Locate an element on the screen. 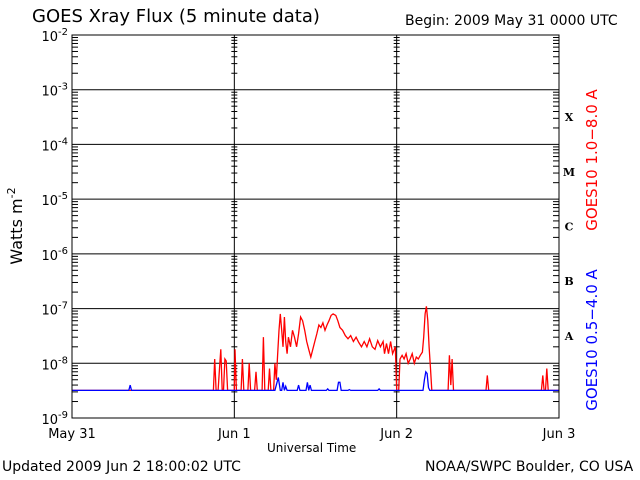  chart-title: GOES Xray Flux (5 minute data) is located at coordinates (176, 16).